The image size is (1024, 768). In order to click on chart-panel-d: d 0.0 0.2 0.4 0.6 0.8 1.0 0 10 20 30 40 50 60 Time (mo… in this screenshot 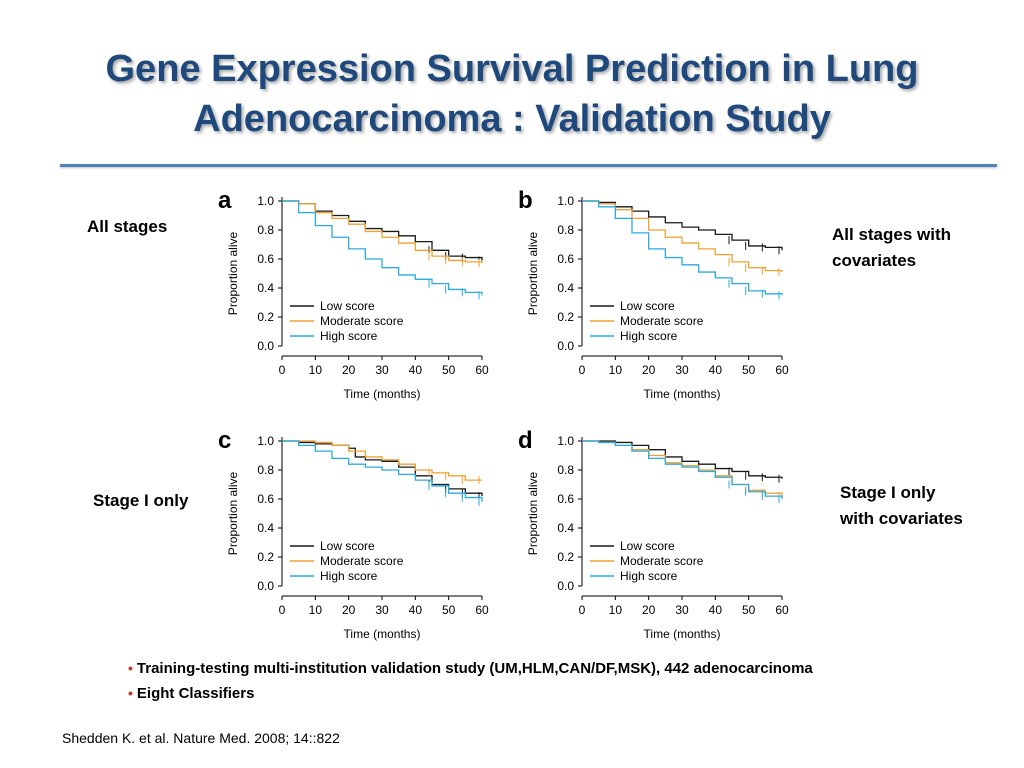, I will do `click(653, 534)`.